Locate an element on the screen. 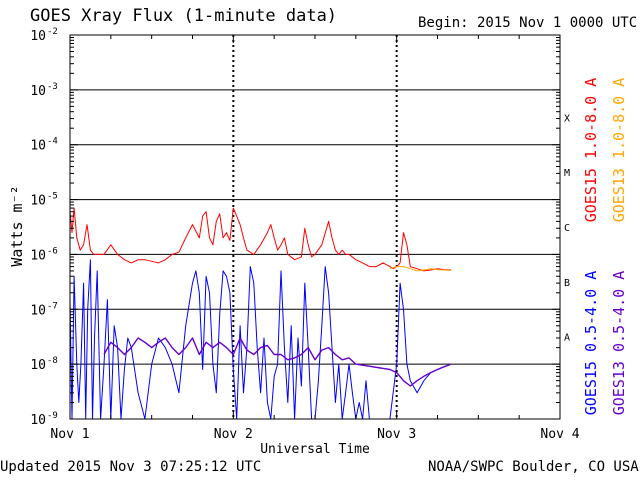 The image size is (640, 480). flare-class-b: B is located at coordinates (567, 283).